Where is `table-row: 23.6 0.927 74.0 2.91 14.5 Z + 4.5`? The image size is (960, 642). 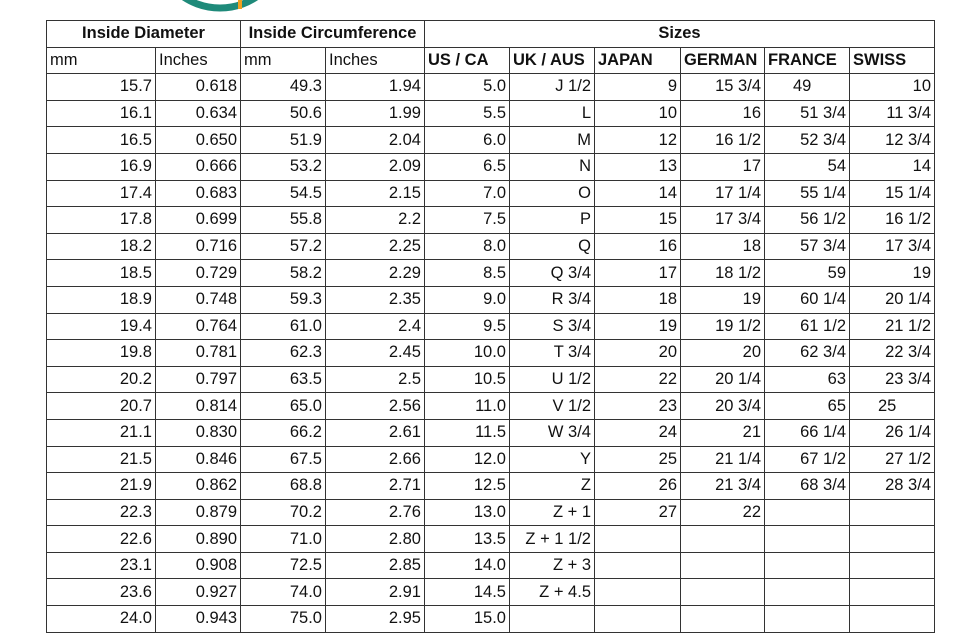 table-row: 23.6 0.927 74.0 2.91 14.5 Z + 4.5 is located at coordinates (490, 592).